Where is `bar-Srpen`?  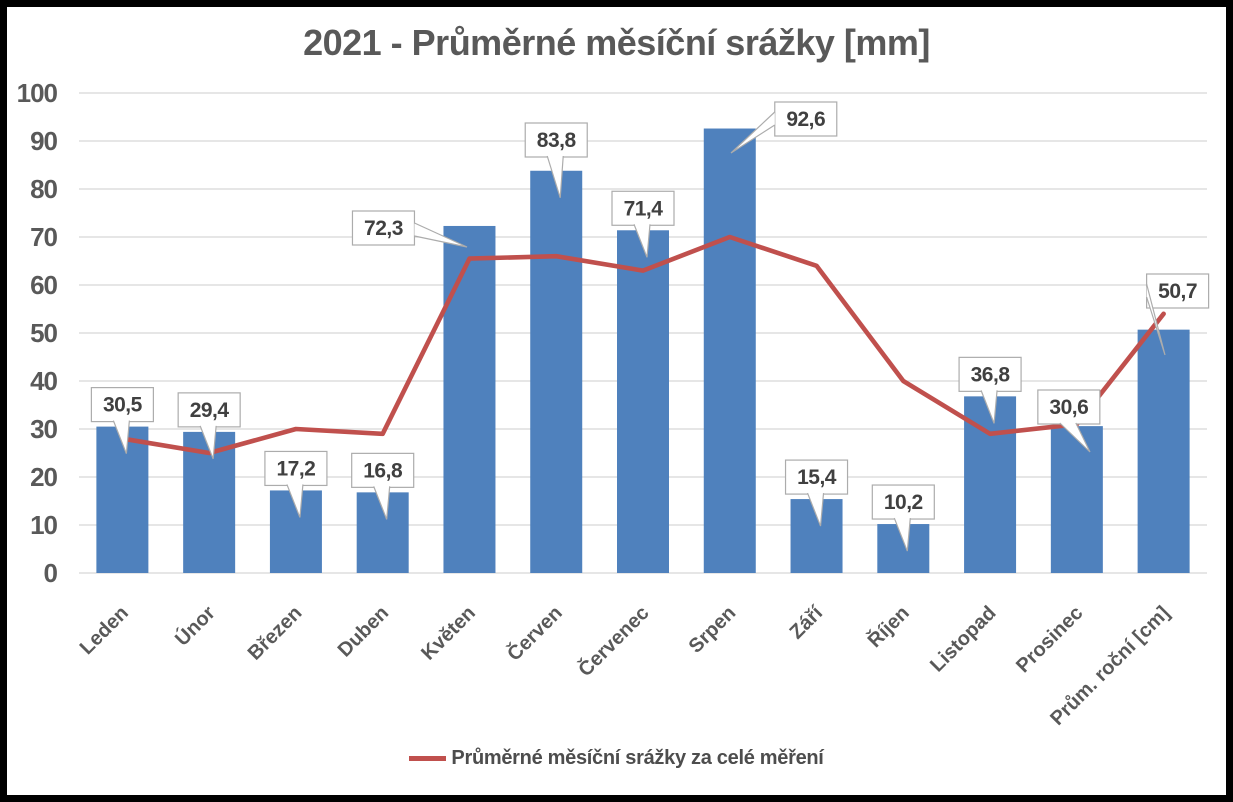 bar-Srpen is located at coordinates (729, 350).